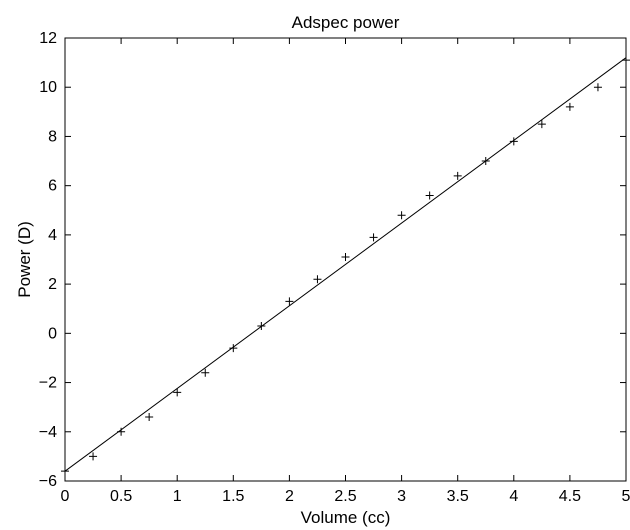  I want to click on y-tick-label: 10, so click(48, 87).